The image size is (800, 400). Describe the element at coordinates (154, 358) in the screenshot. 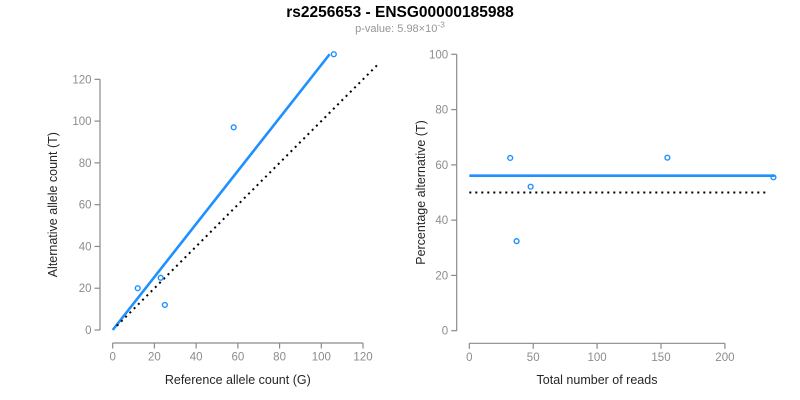

I see `x-tick-label: 20` at that location.